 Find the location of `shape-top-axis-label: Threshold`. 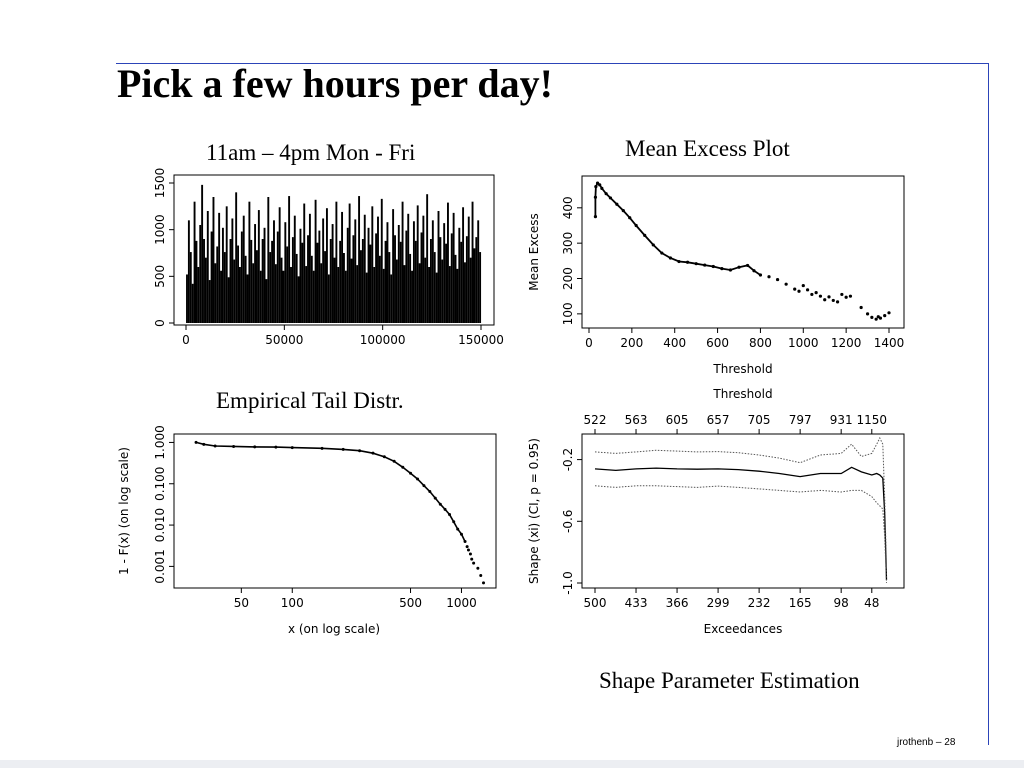

shape-top-axis-label: Threshold is located at coordinates (742, 394).